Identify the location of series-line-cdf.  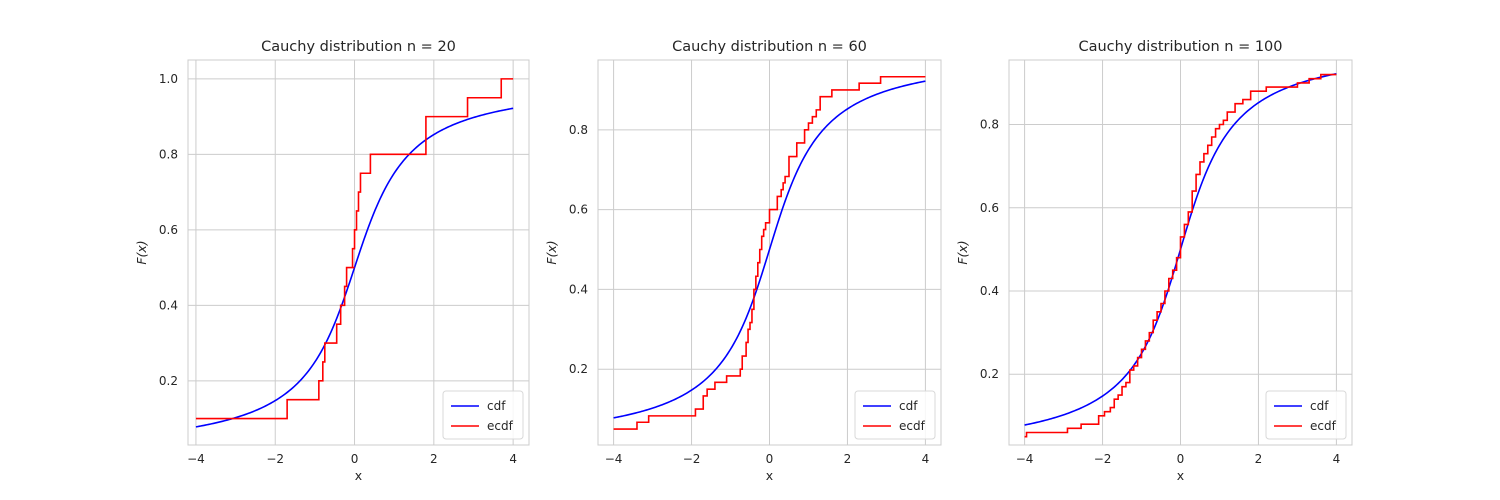
(769, 249).